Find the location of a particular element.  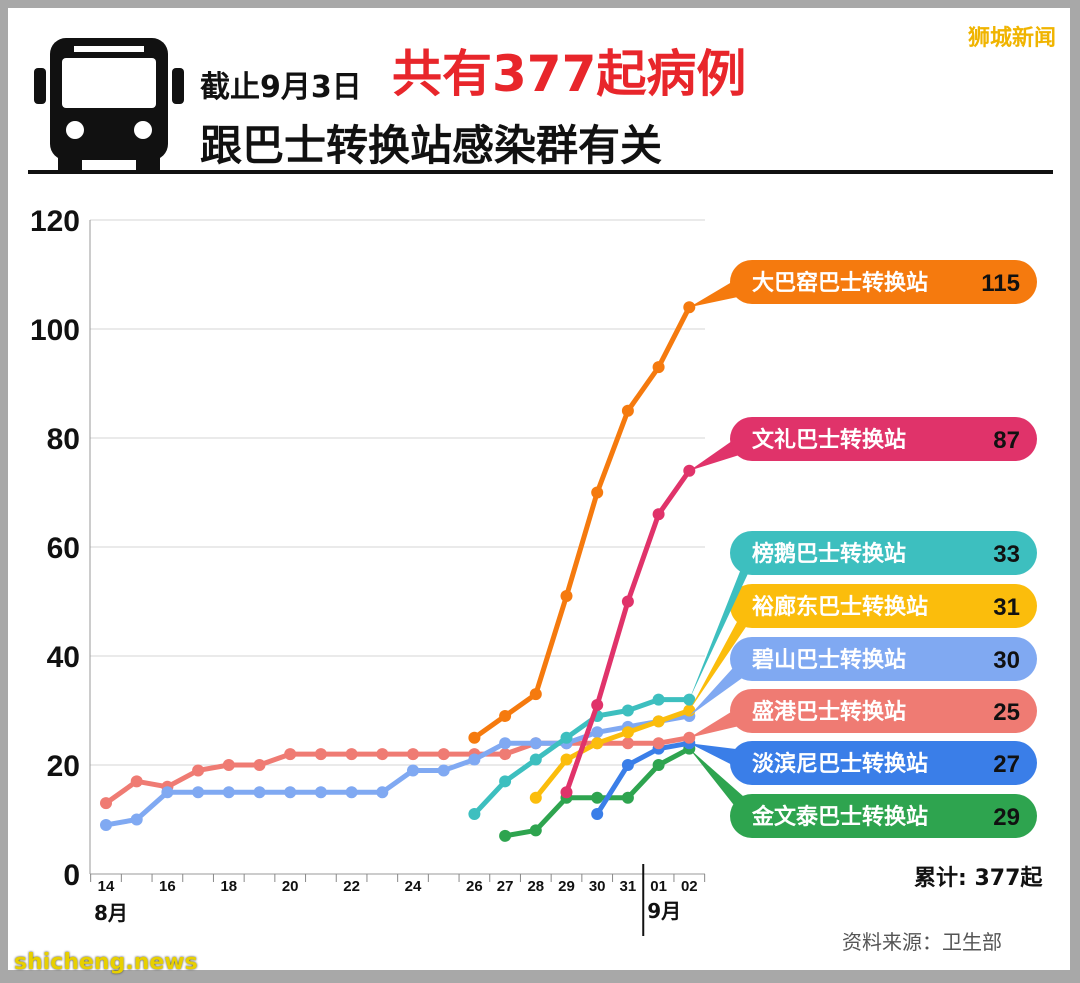

series-label-pill: 金文泰巴士转换站 29 is located at coordinates (863, 793).